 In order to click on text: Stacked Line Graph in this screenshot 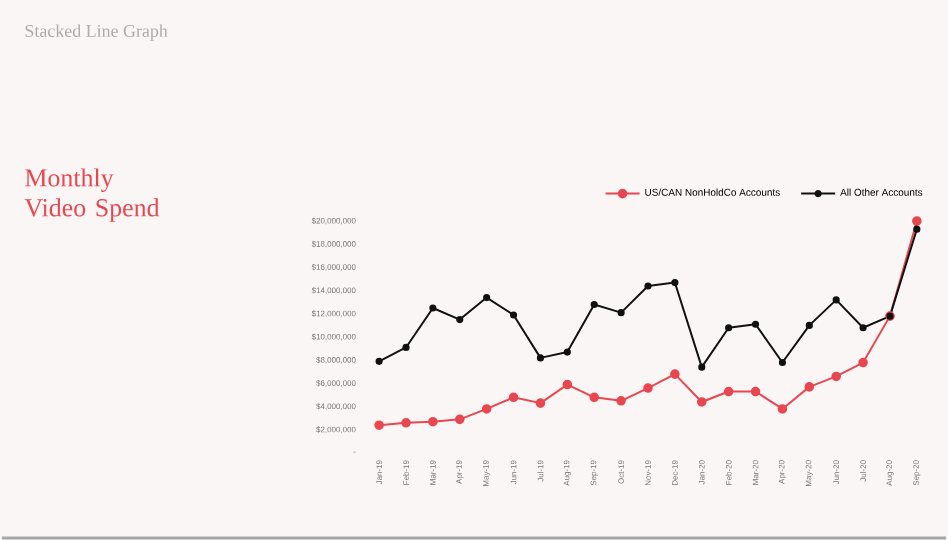, I will do `click(96, 32)`.